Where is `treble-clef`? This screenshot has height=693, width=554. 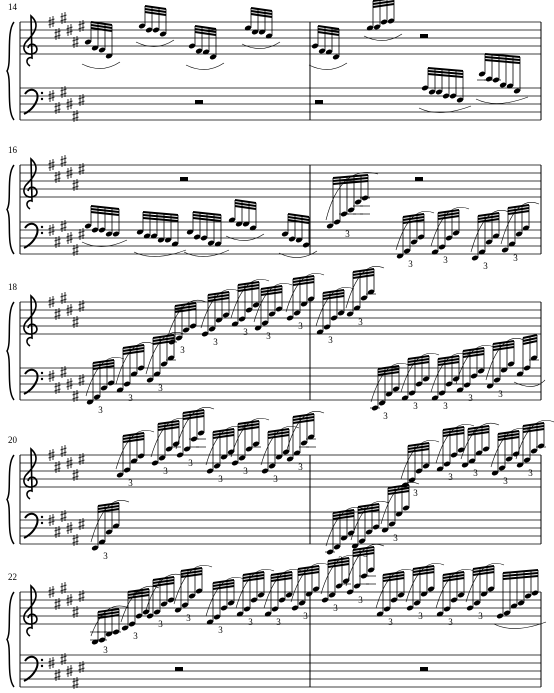 treble-clef is located at coordinates (30, 473).